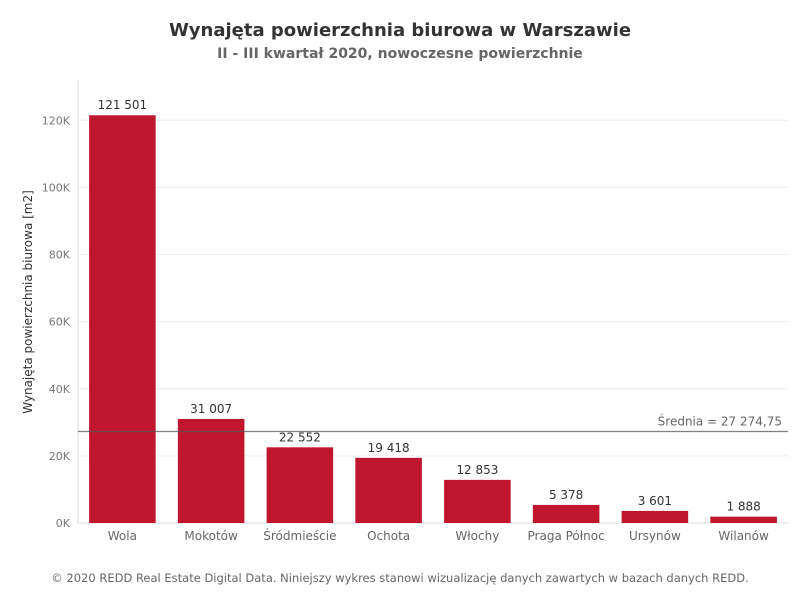  I want to click on y-tick-label: 20K, so click(60, 456).